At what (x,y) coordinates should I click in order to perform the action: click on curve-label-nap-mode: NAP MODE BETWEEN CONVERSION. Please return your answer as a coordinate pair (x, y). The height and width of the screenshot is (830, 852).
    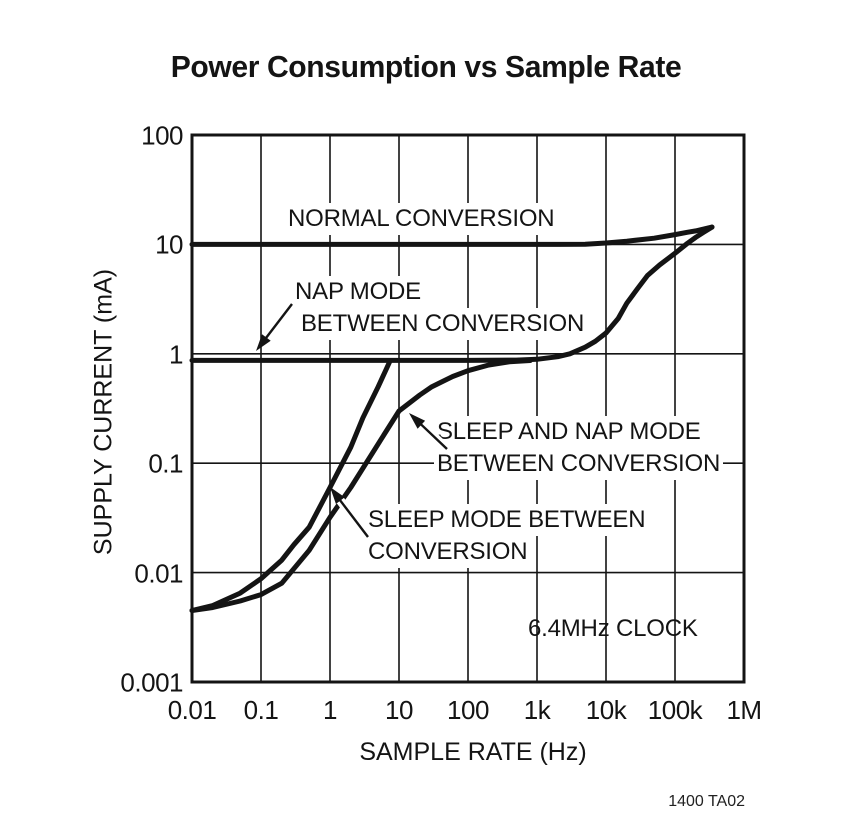
    Looking at the image, I should click on (440, 308).